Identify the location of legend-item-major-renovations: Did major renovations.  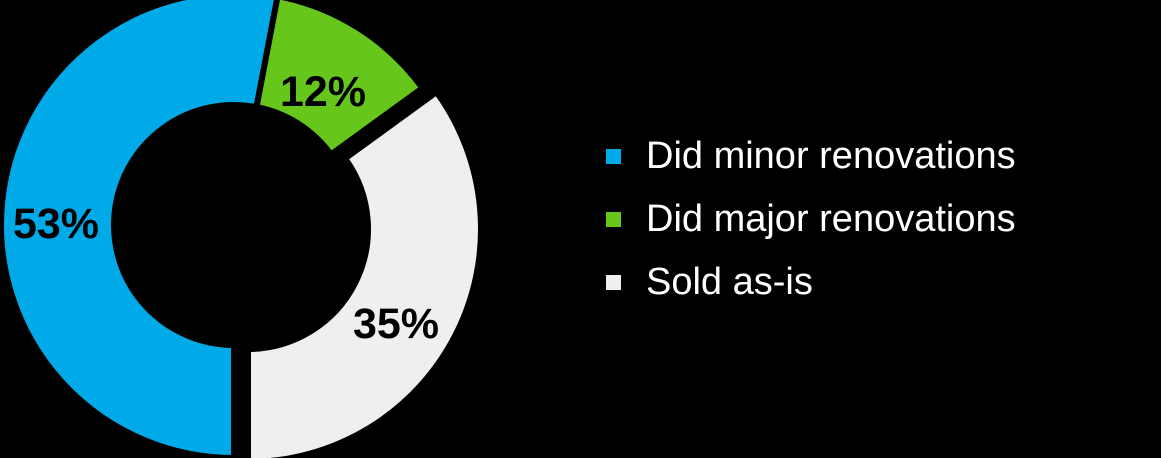
(811, 219).